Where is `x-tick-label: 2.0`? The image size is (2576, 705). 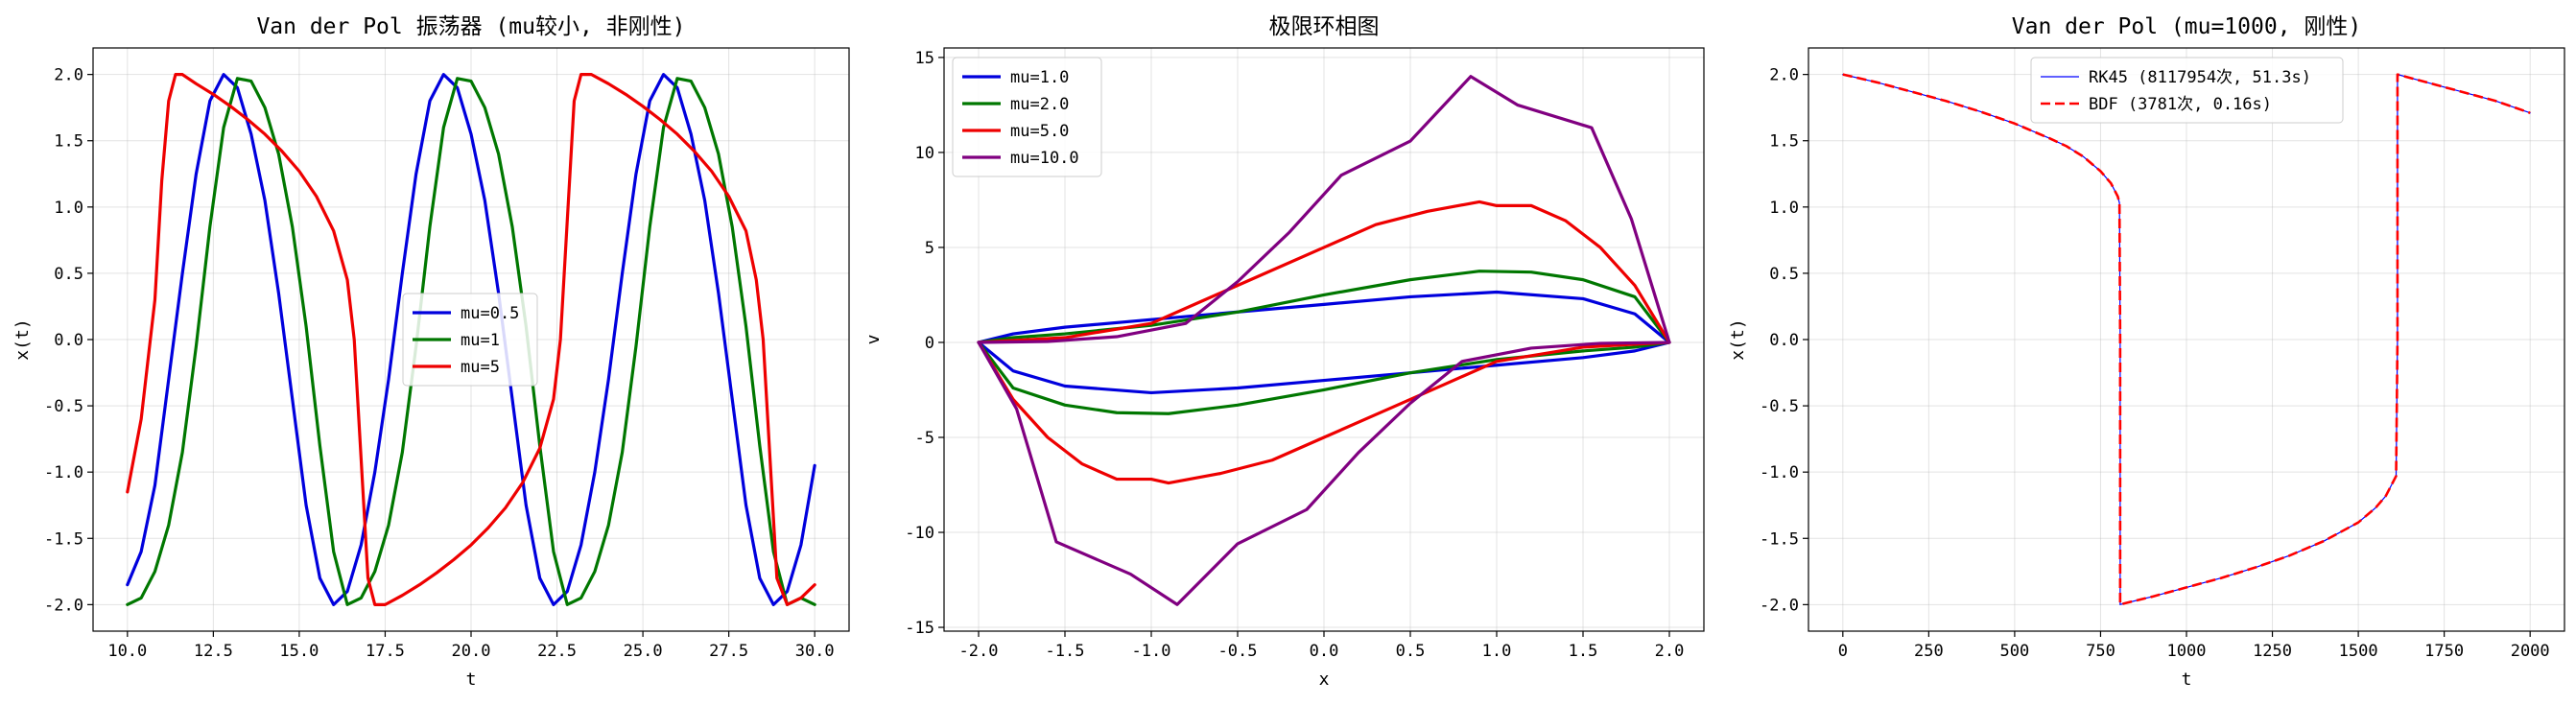 x-tick-label: 2.0 is located at coordinates (1670, 651).